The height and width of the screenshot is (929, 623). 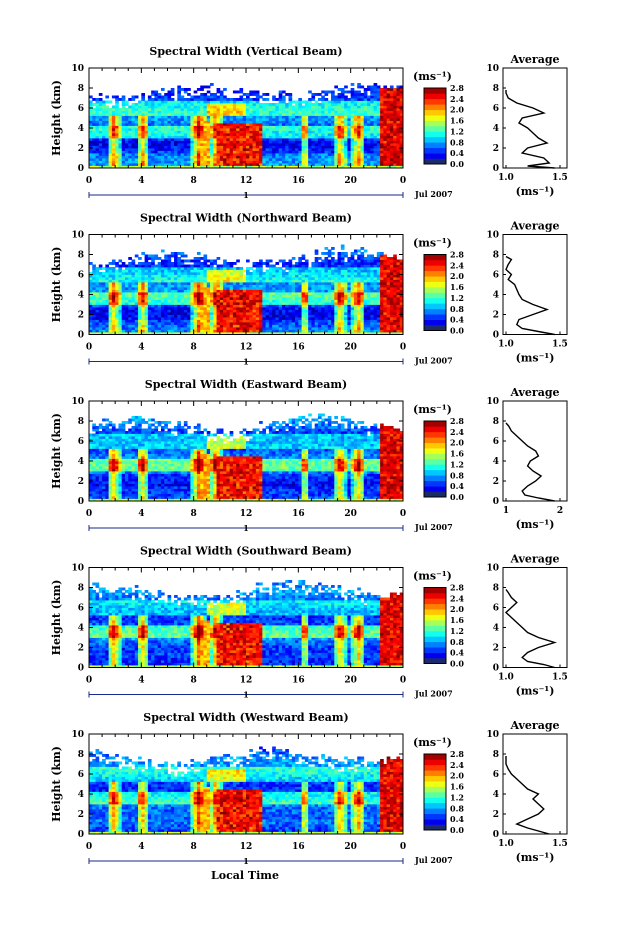 What do you see at coordinates (435, 156) in the screenshot?
I see `colorbar-swatch` at bounding box center [435, 156].